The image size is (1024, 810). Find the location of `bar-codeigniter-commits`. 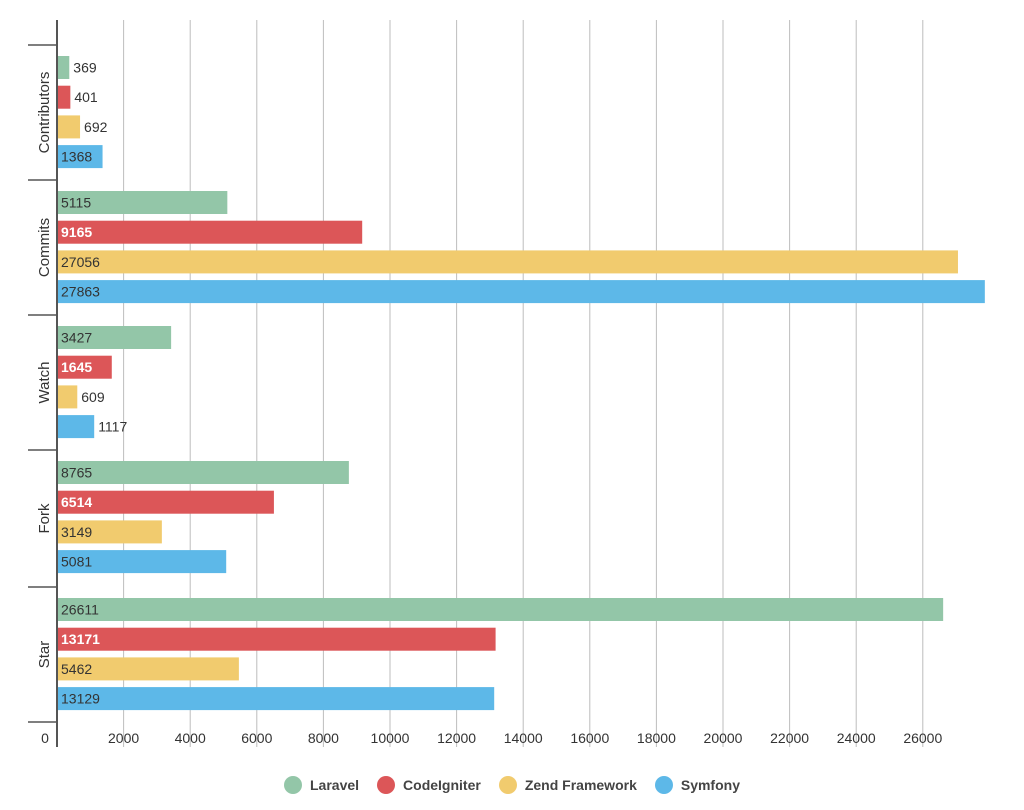

bar-codeigniter-commits is located at coordinates (210, 232).